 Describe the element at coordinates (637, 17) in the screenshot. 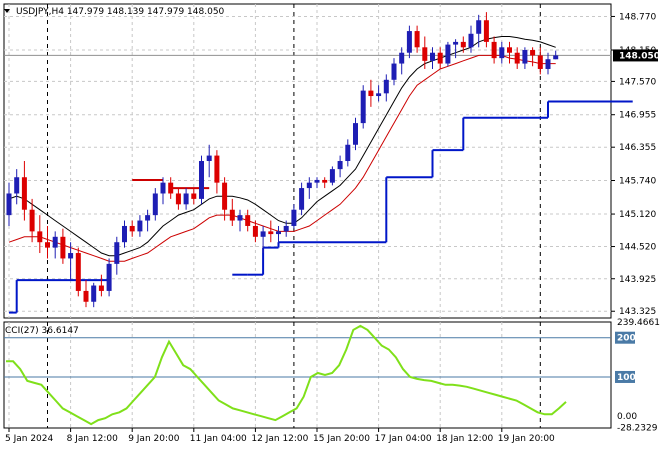

I see `price-tick-label: 148.770` at that location.